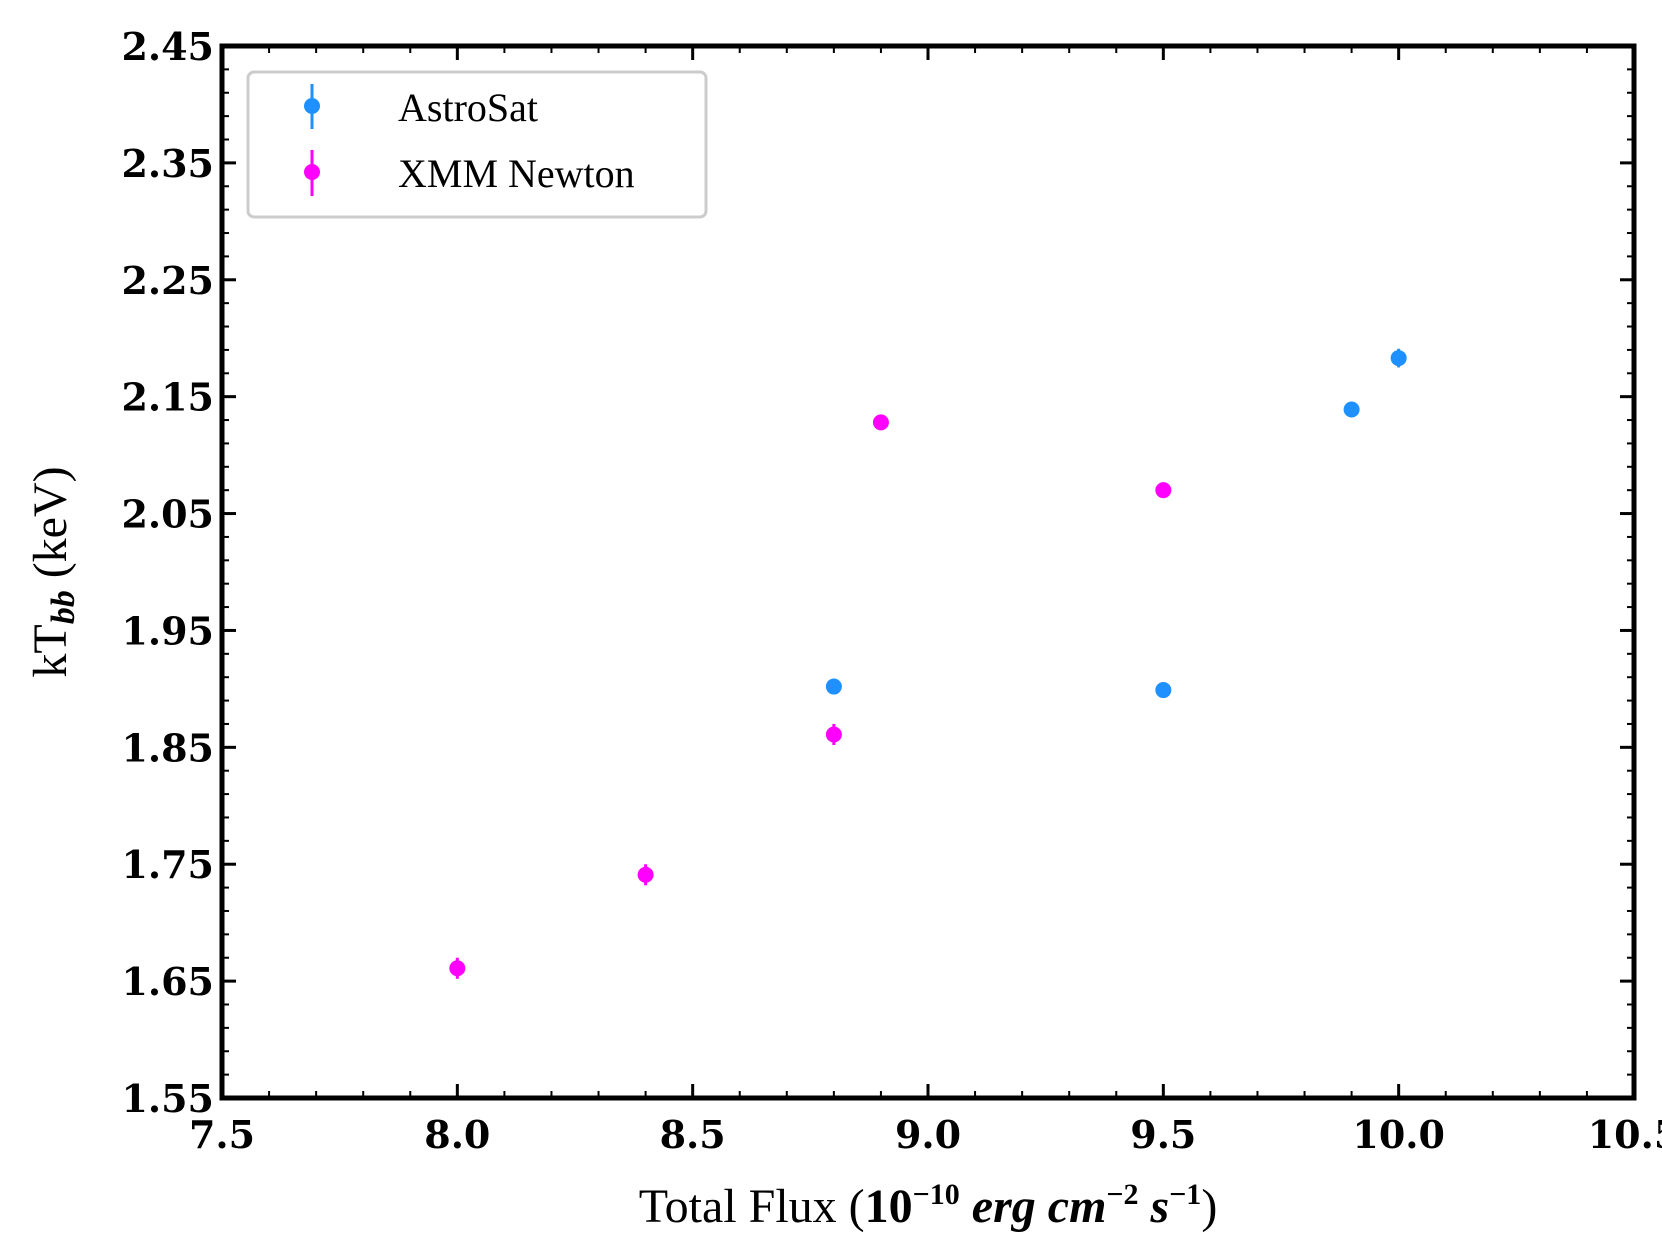 The height and width of the screenshot is (1258, 1662). Describe the element at coordinates (312, 173) in the screenshot. I see `legend-marker-xmm-newton` at that location.